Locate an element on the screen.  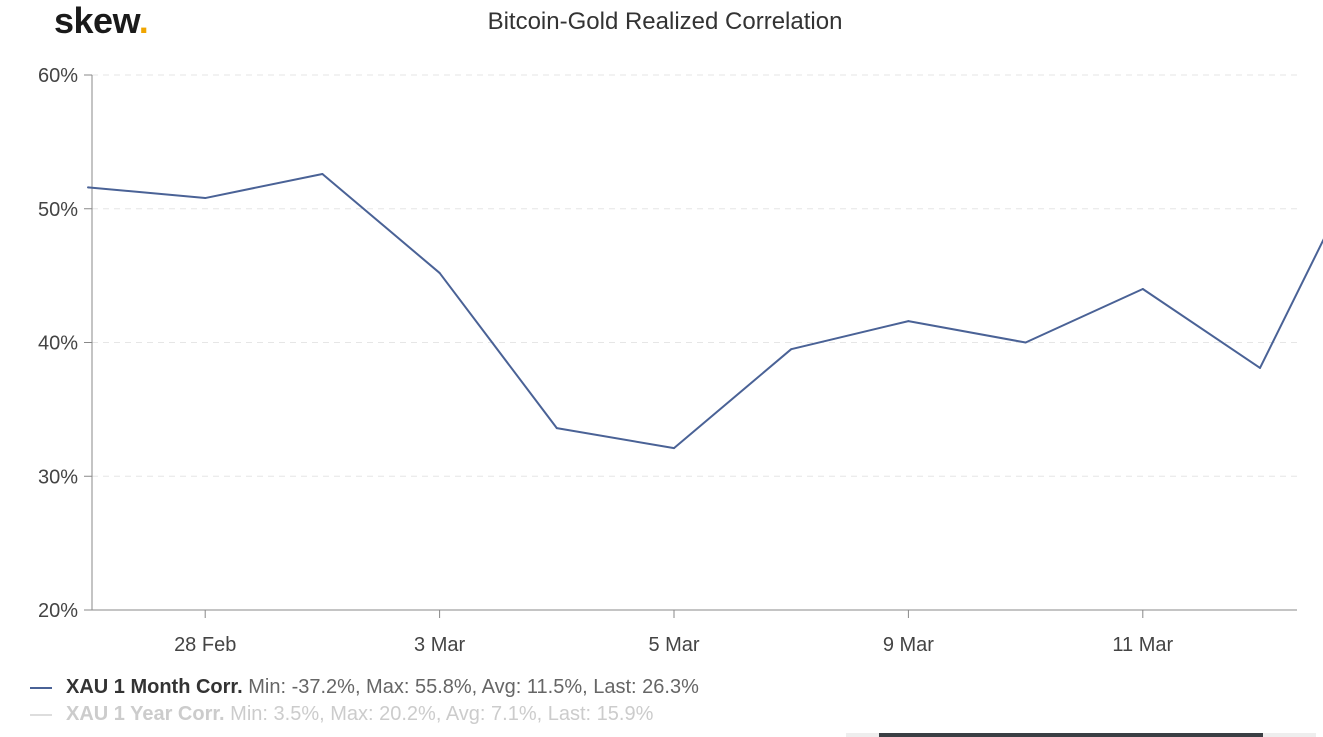
logo-text: skew is located at coordinates (96, 20).